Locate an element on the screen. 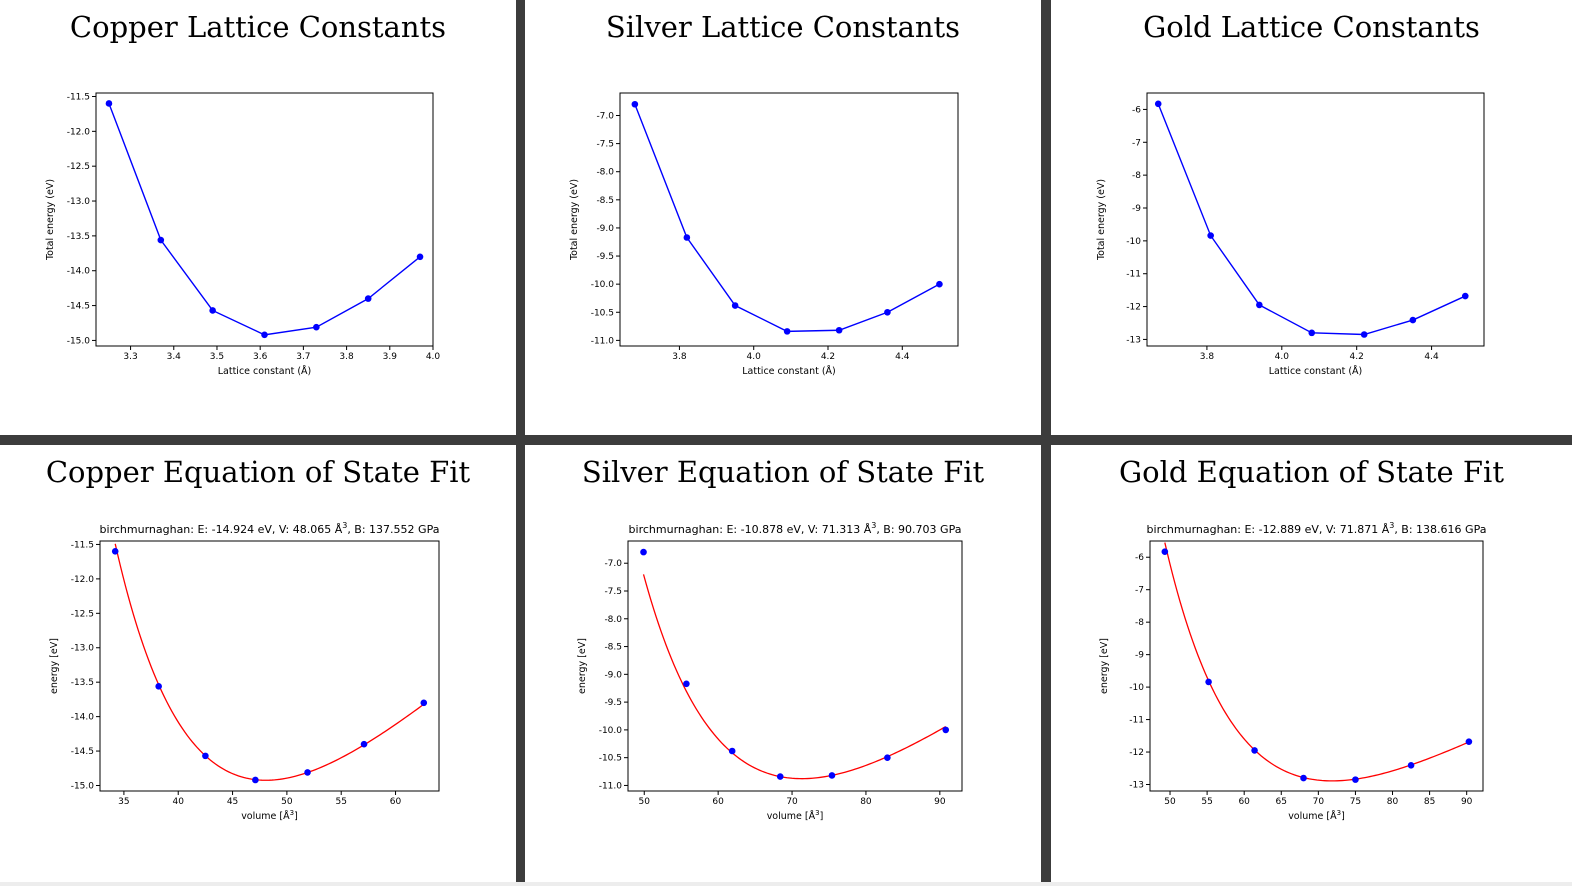  y-axis-label: Total energy (eV) is located at coordinates (1101, 220).